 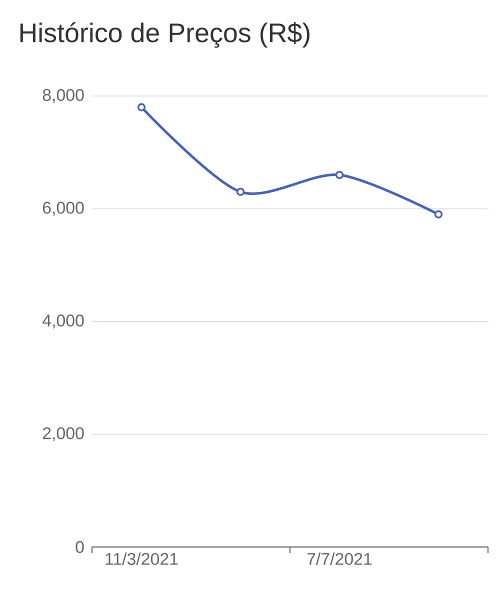 I want to click on y-tick-label: 0, so click(x=80, y=546).